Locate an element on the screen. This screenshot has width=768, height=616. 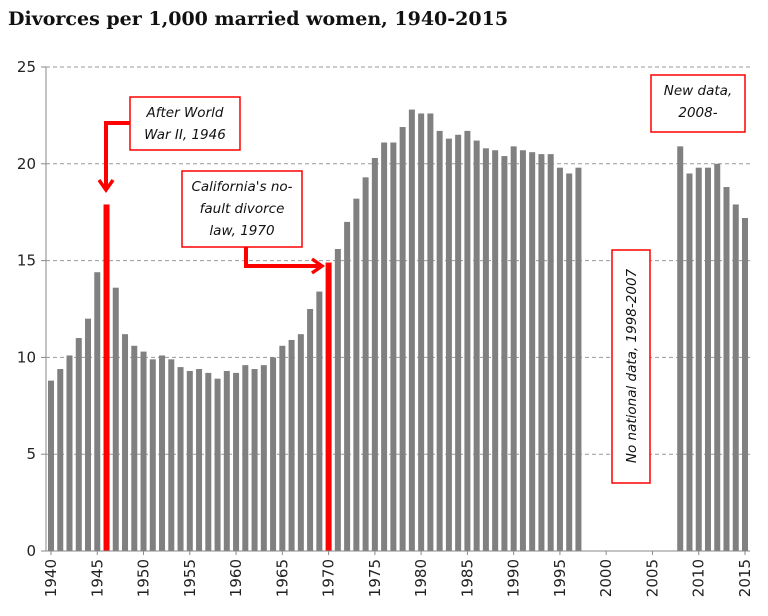
arrow-1970 is located at coordinates (282, 257).